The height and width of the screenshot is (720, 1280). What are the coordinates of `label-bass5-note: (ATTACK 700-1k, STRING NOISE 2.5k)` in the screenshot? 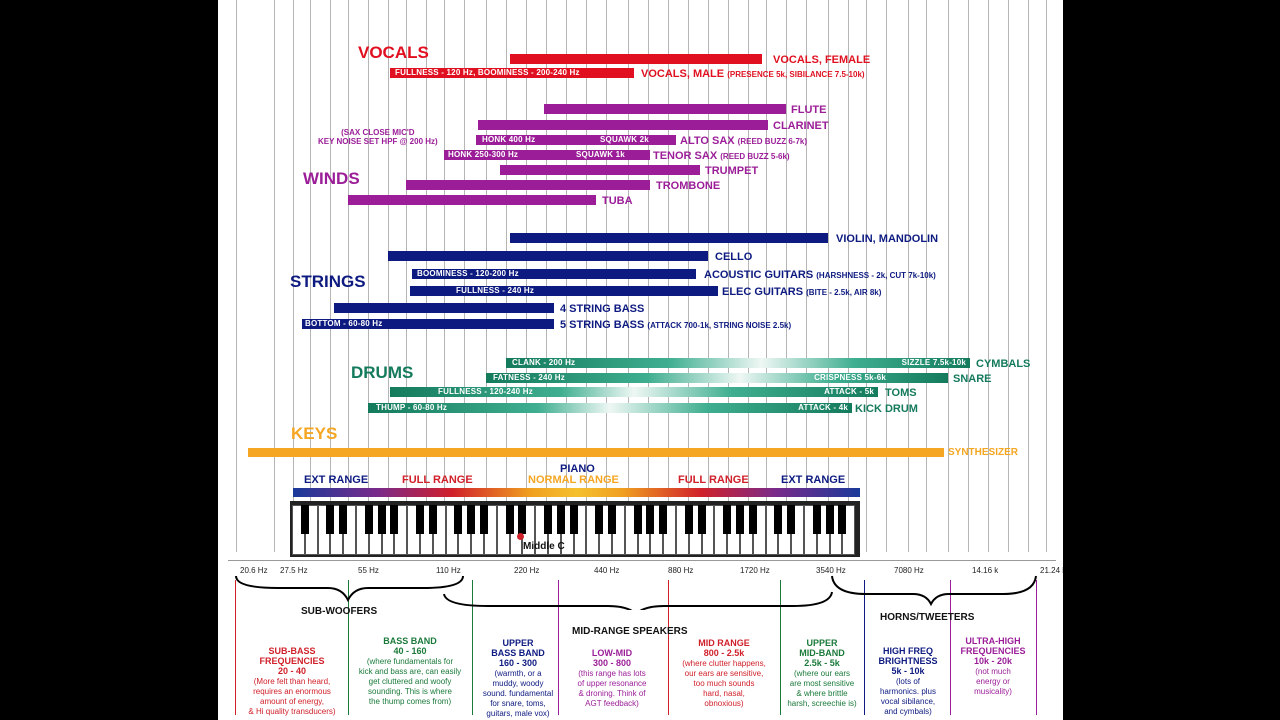 It's located at (719, 325).